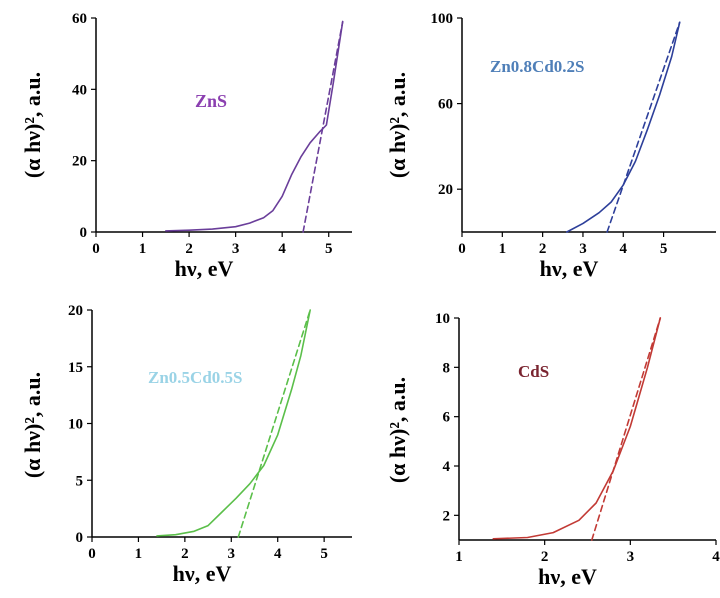 The height and width of the screenshot is (598, 720). What do you see at coordinates (447, 516) in the screenshot?
I see `y-tick-label: 2` at bounding box center [447, 516].